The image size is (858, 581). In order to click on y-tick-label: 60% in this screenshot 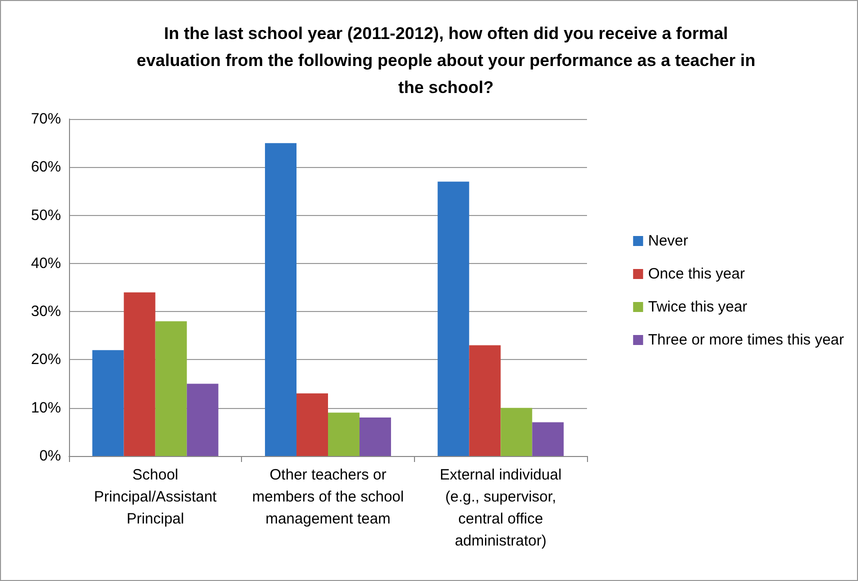, I will do `click(45, 167)`.